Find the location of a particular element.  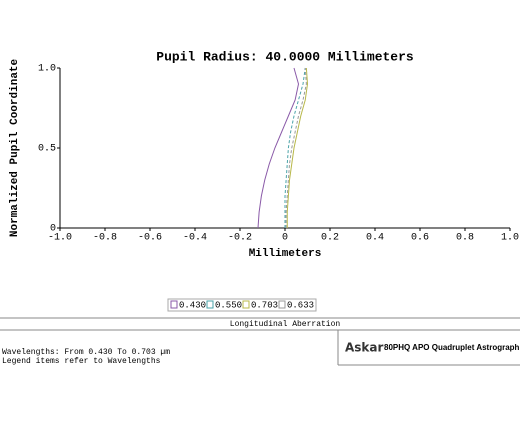

x-tick-label: 0.4 is located at coordinates (375, 238).